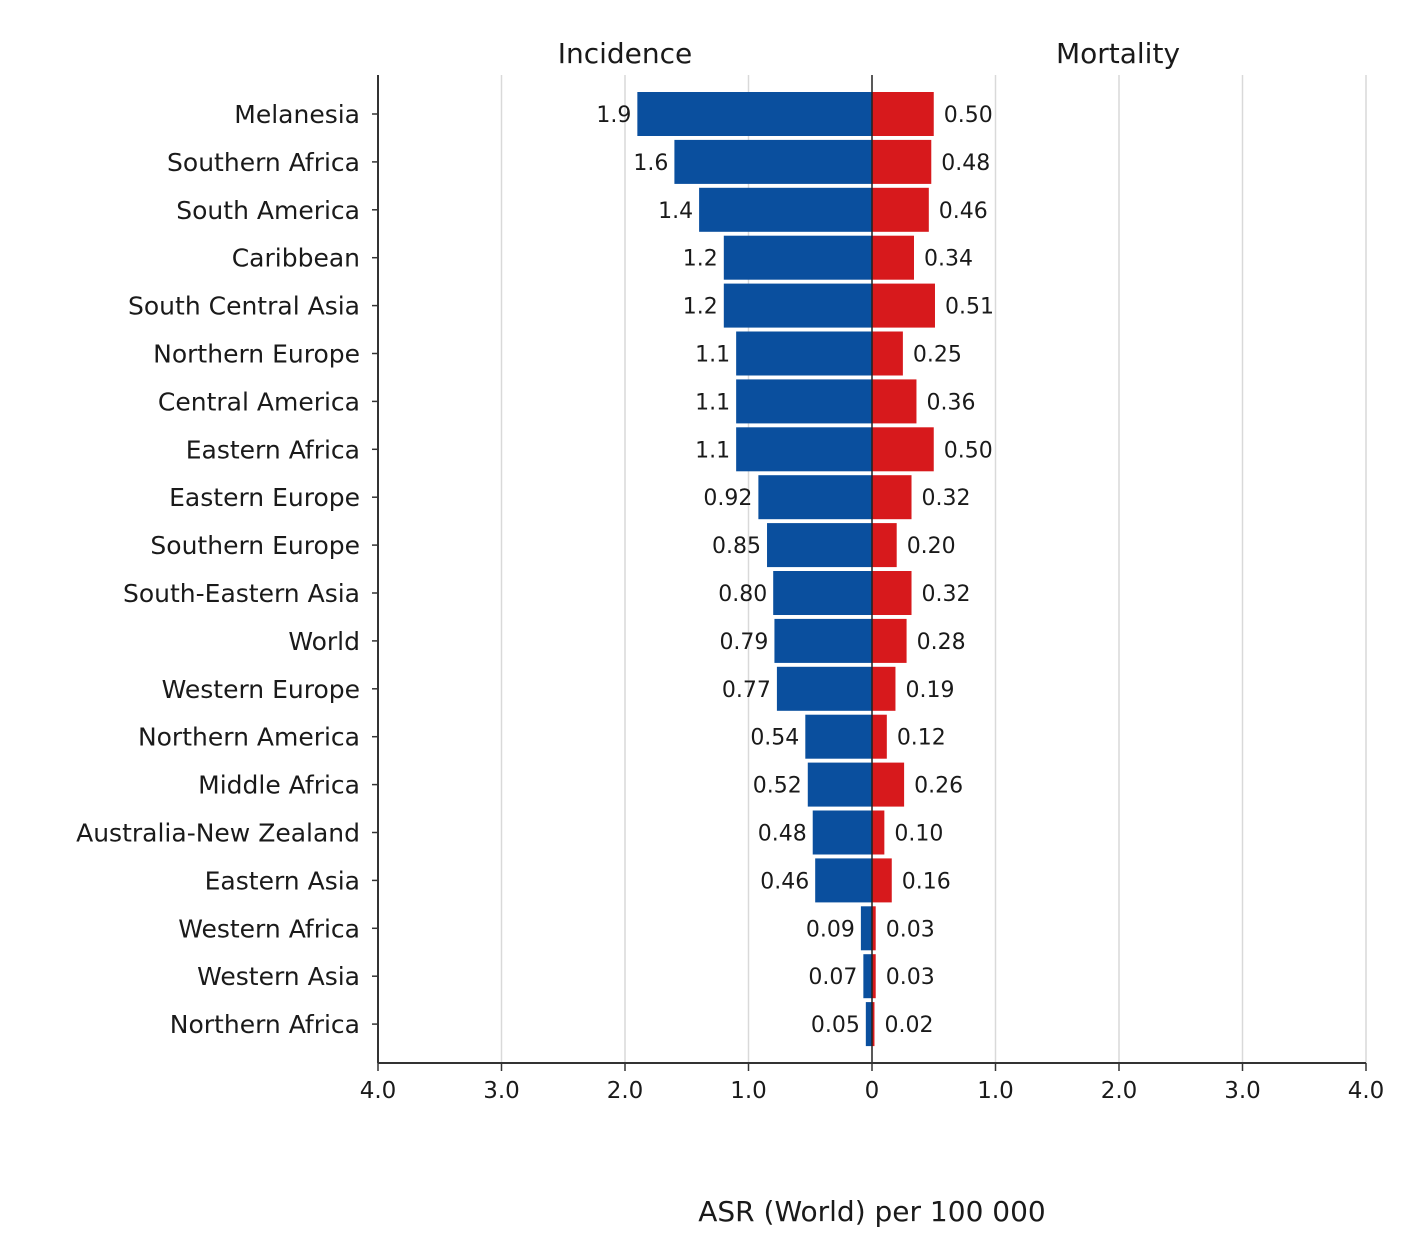  Describe the element at coordinates (835, 1025) in the screenshot. I see `incidence-value-label-19: 0.05` at that location.